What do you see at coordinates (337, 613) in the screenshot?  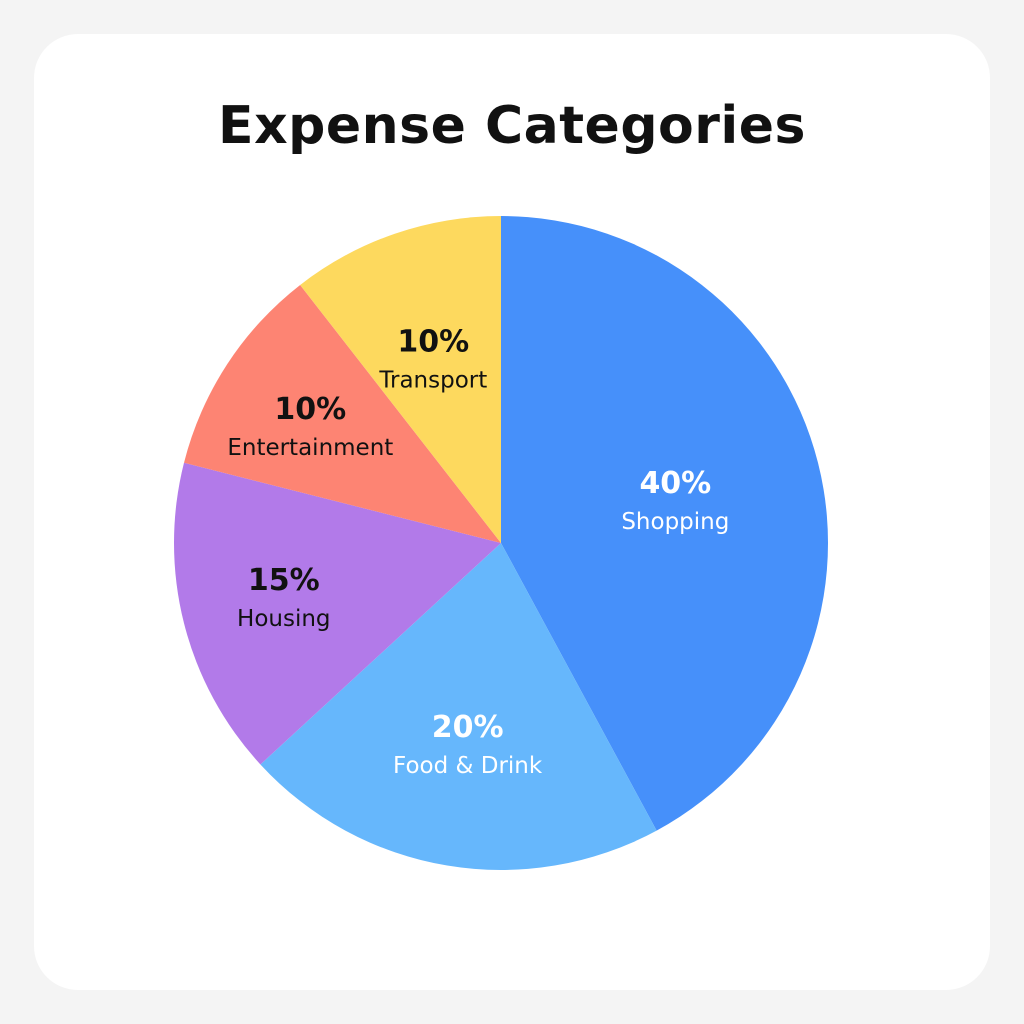 I see `pie-slice-housing` at bounding box center [337, 613].